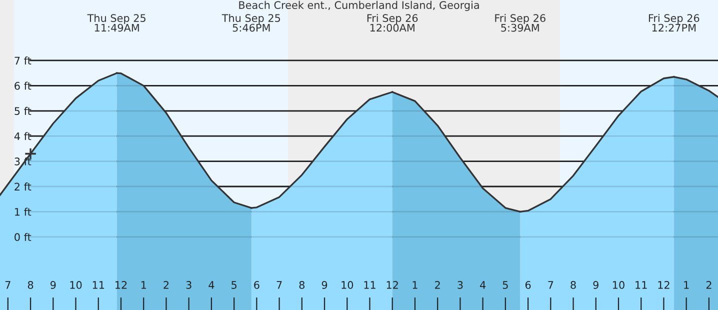  I want to click on annotation: Fri Sep 26 12:27PM, so click(674, 23).